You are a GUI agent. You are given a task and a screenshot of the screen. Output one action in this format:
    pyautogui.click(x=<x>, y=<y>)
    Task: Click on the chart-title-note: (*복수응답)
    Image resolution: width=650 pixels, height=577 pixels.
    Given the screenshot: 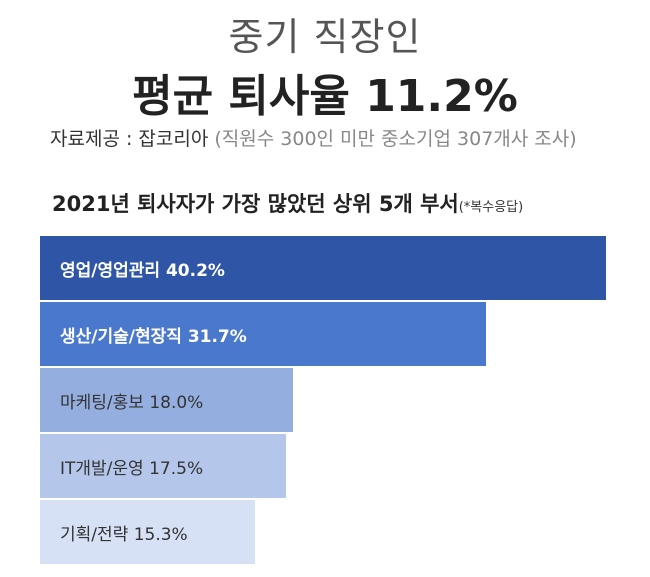 What is the action you would take?
    pyautogui.click(x=491, y=207)
    